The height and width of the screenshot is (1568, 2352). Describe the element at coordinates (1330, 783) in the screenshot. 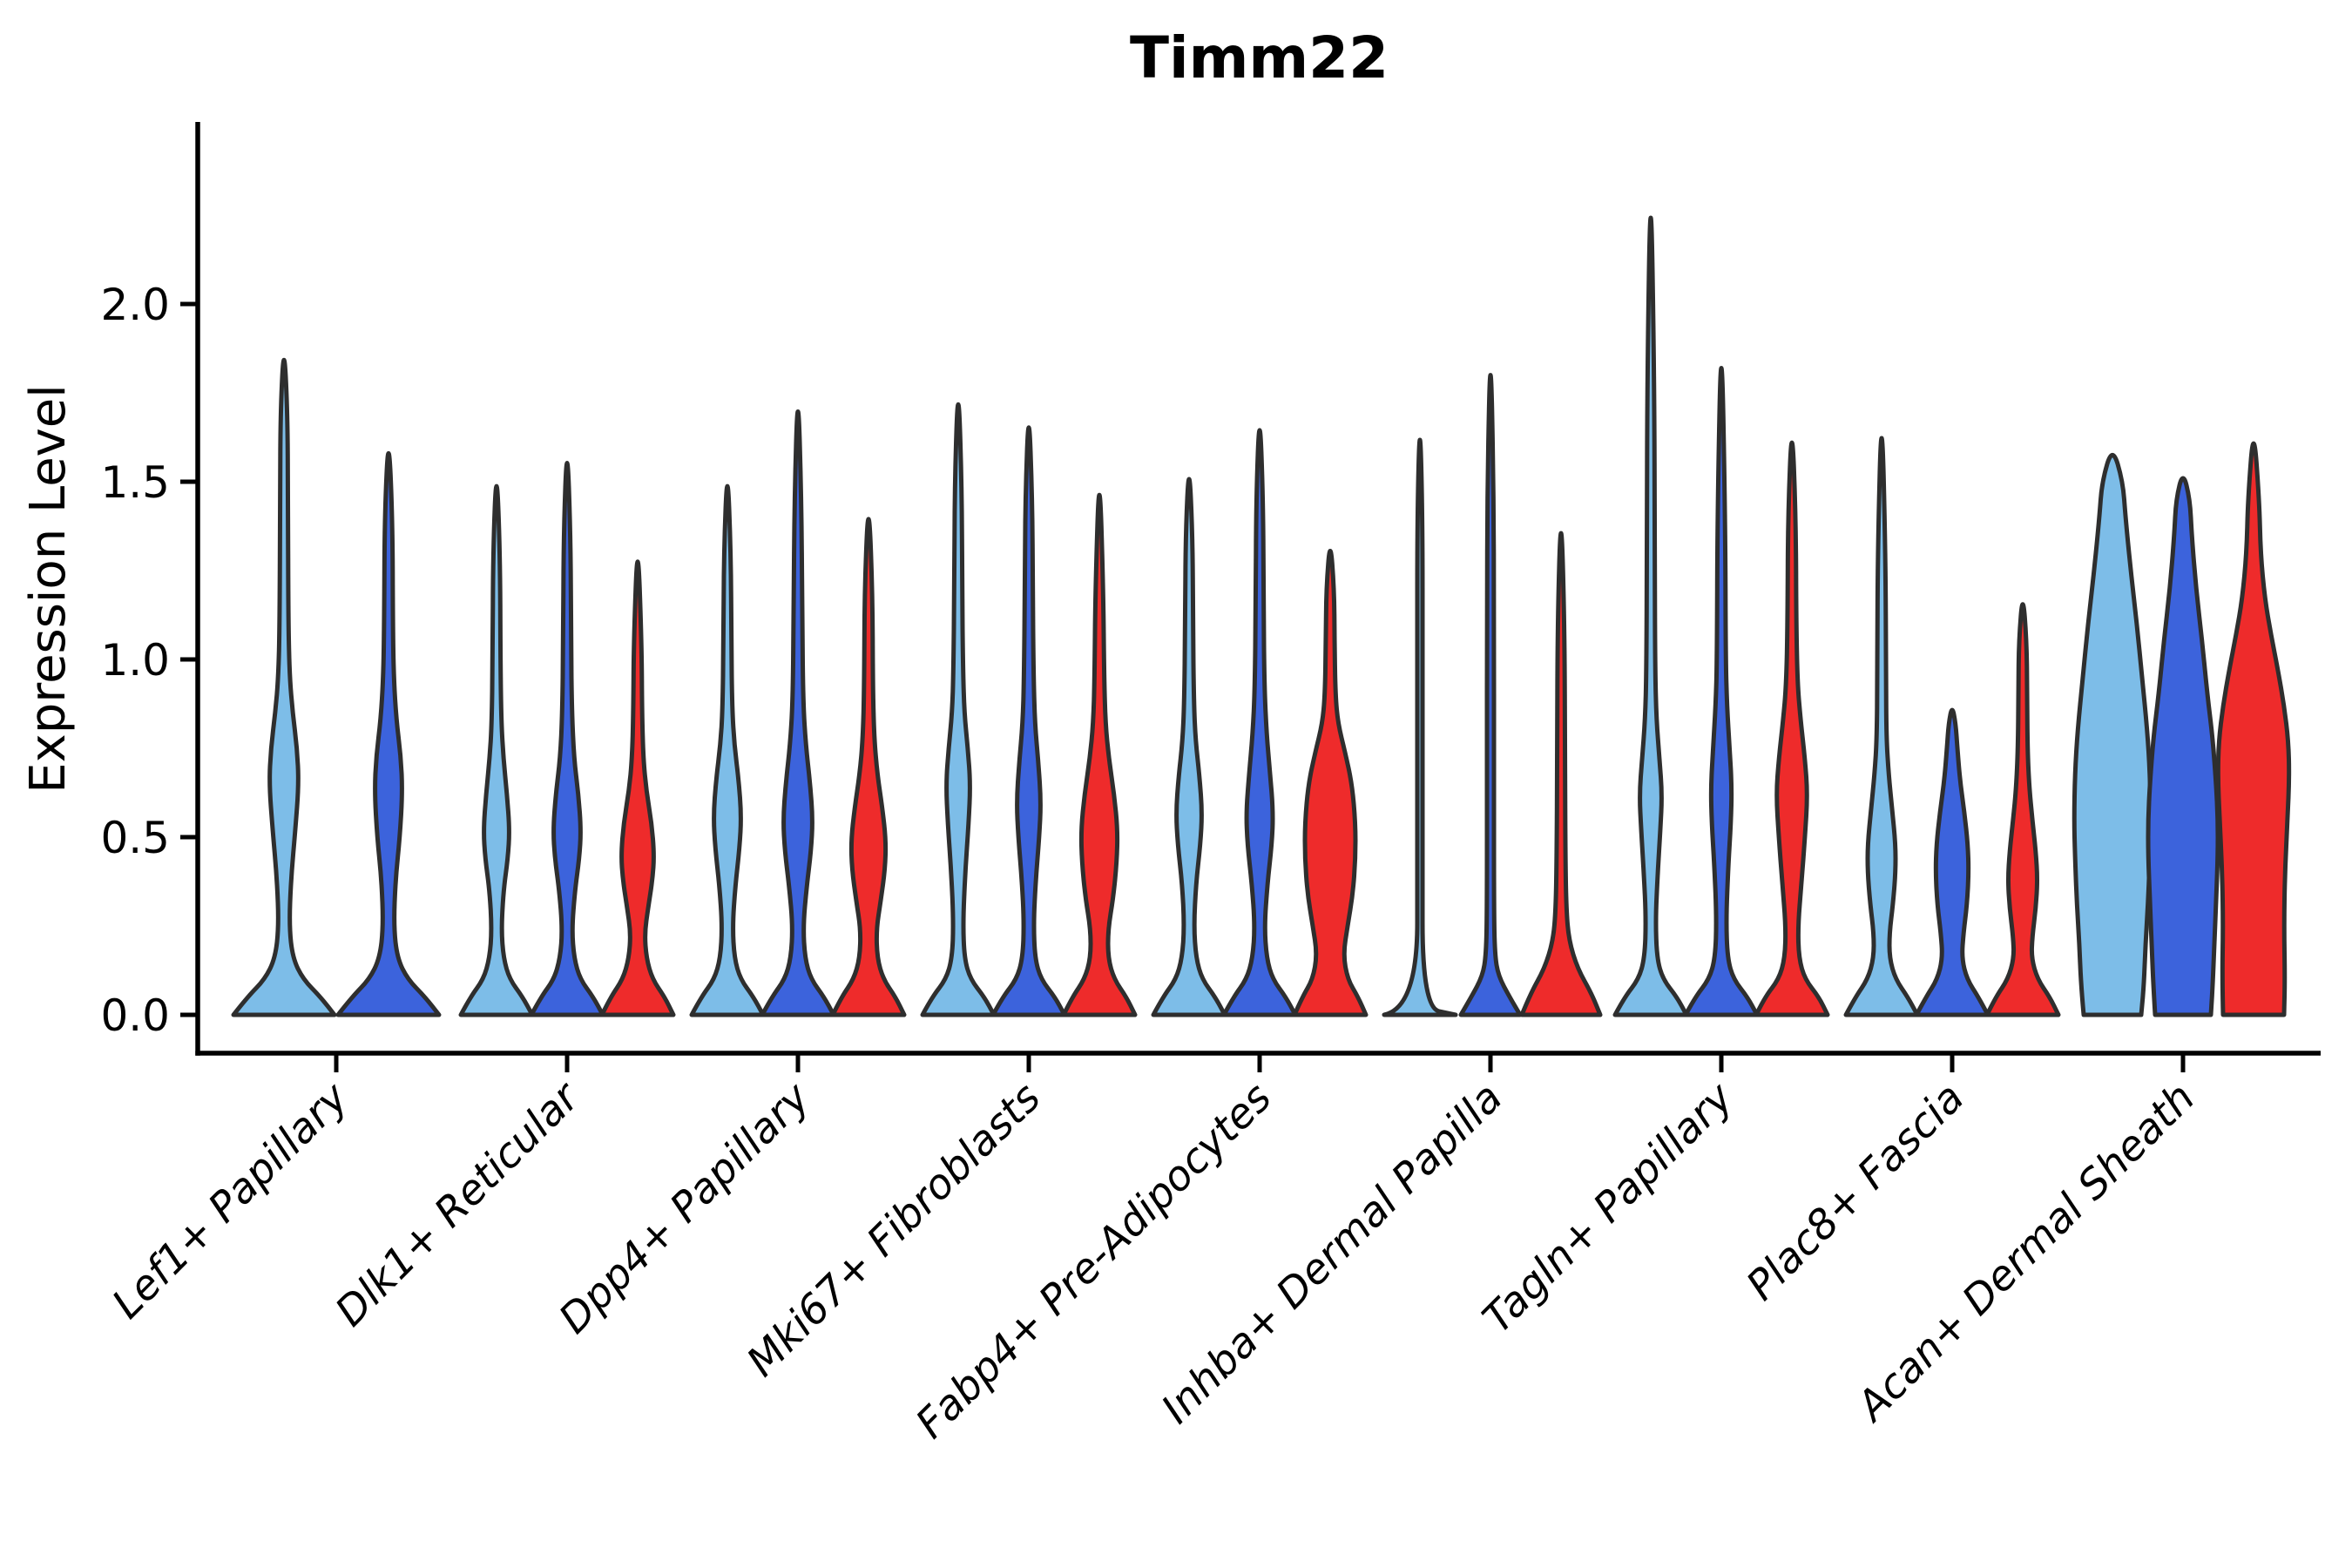

I see `violin-fabp4-pre-adipocytes-red` at that location.